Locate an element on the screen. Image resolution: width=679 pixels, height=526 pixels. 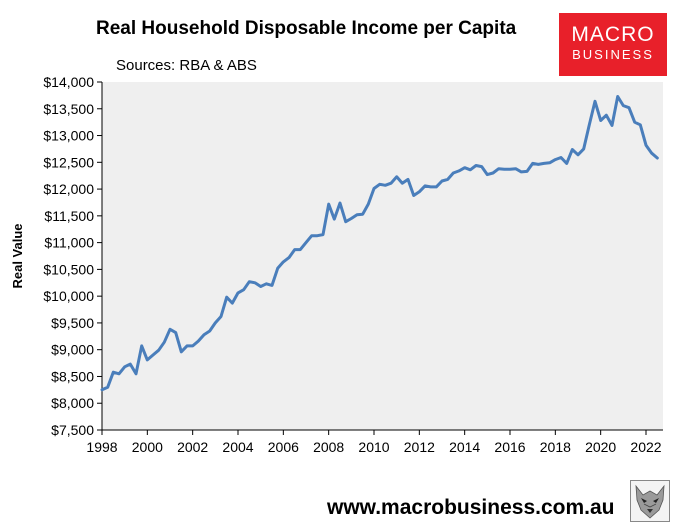
chart-subtitle: Sources: RBA & ABS is located at coordinates (186, 65).